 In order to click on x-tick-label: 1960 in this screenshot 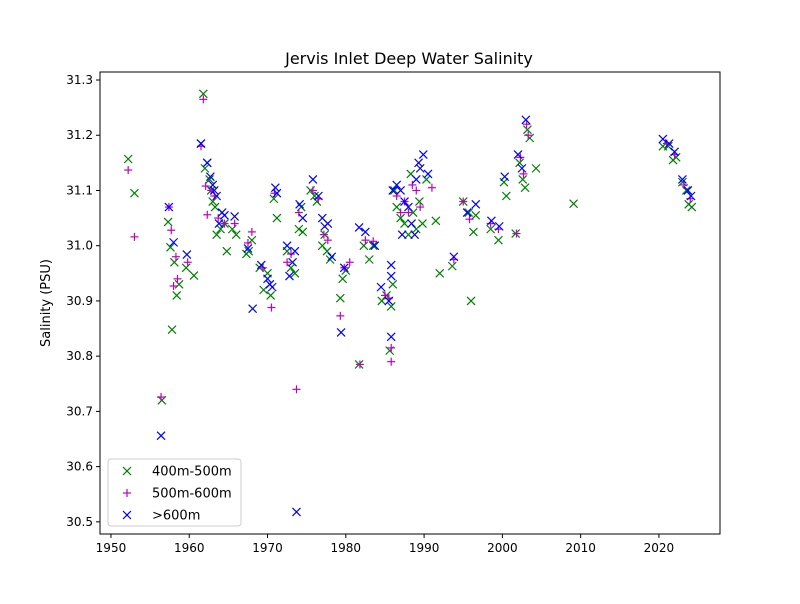, I will do `click(189, 548)`.